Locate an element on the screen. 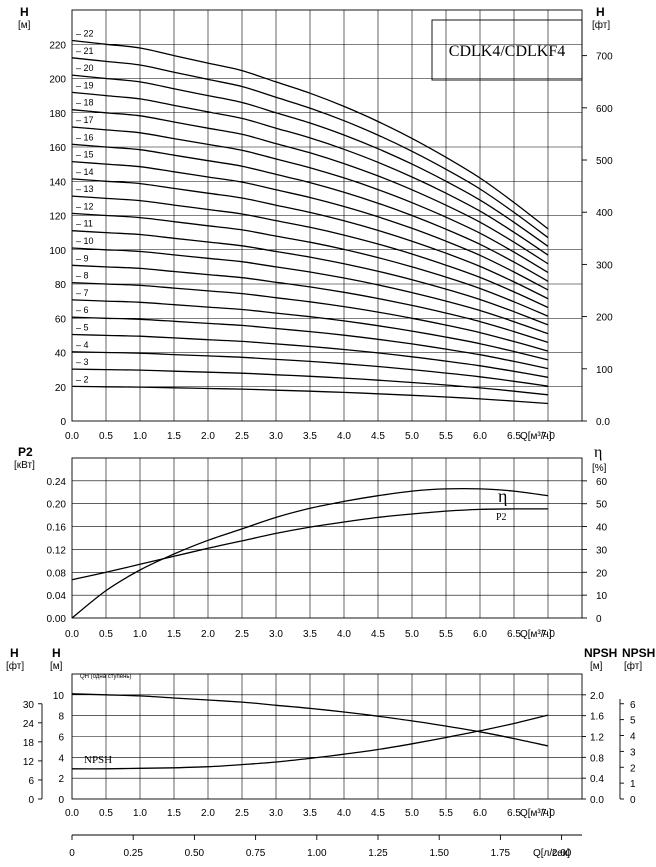 This screenshot has height=867, width=656. h-m-axis-unit-3: [м] is located at coordinates (56, 666).